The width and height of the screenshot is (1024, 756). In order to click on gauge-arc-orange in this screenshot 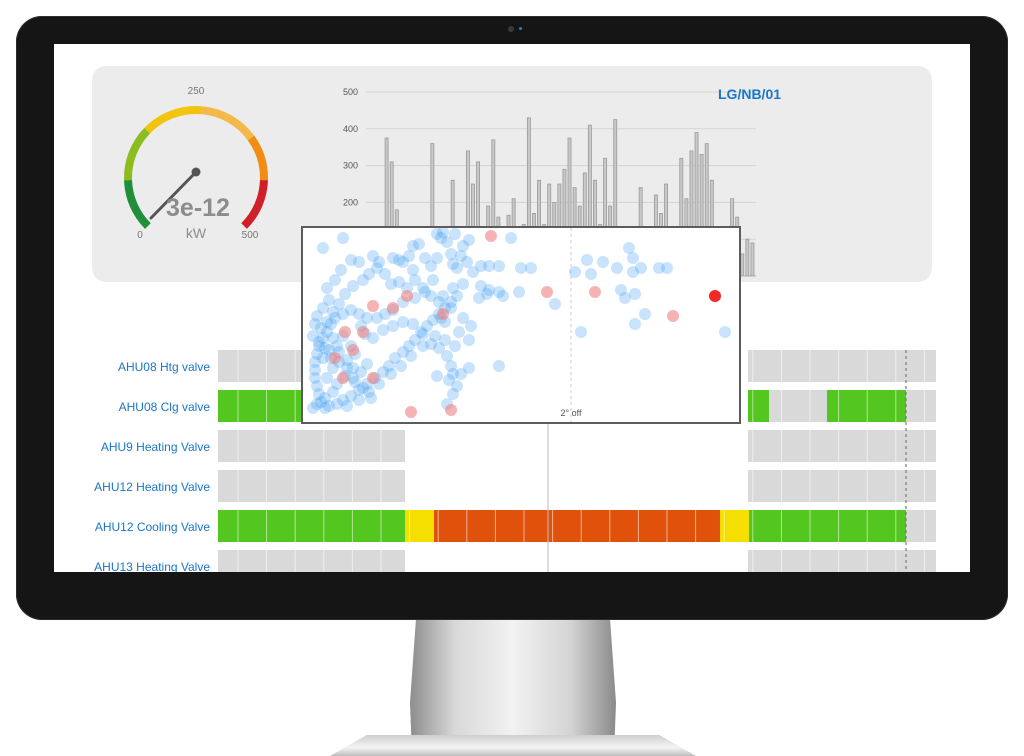, I will do `click(257, 158)`.